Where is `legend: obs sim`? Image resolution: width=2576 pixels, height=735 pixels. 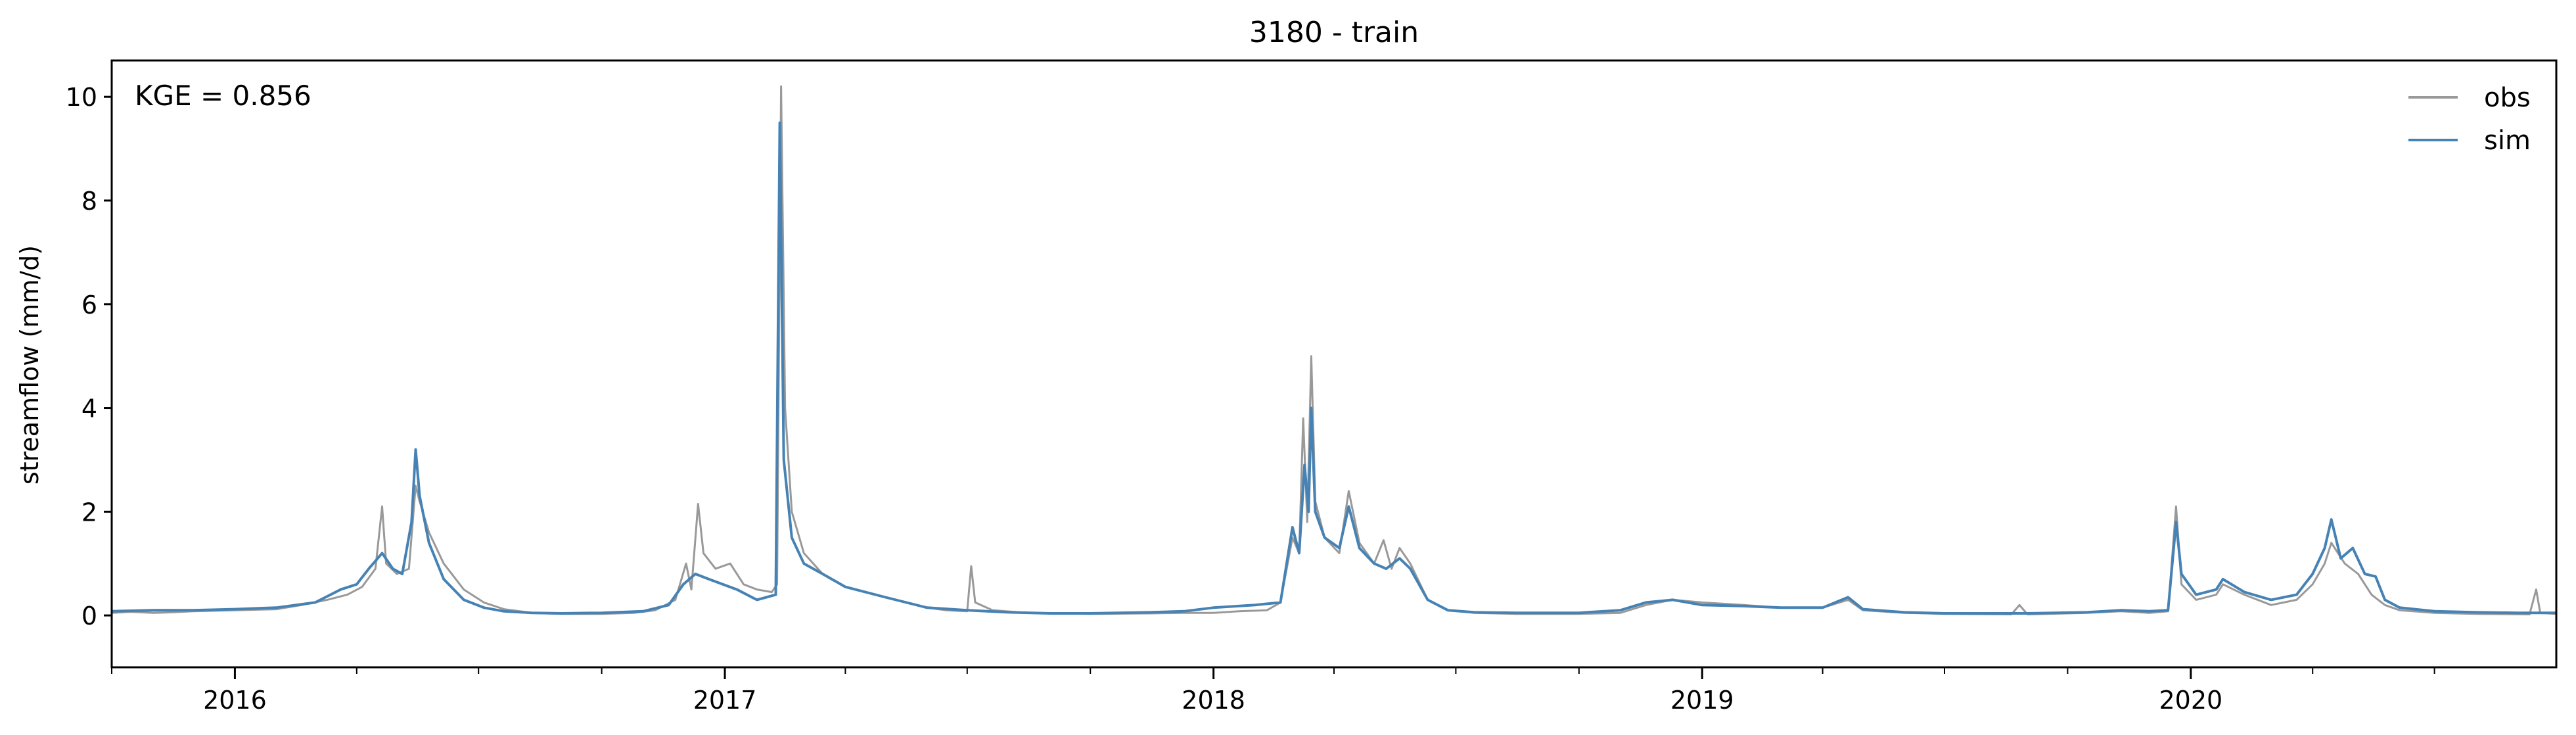
legend: obs sim is located at coordinates (2469, 119).